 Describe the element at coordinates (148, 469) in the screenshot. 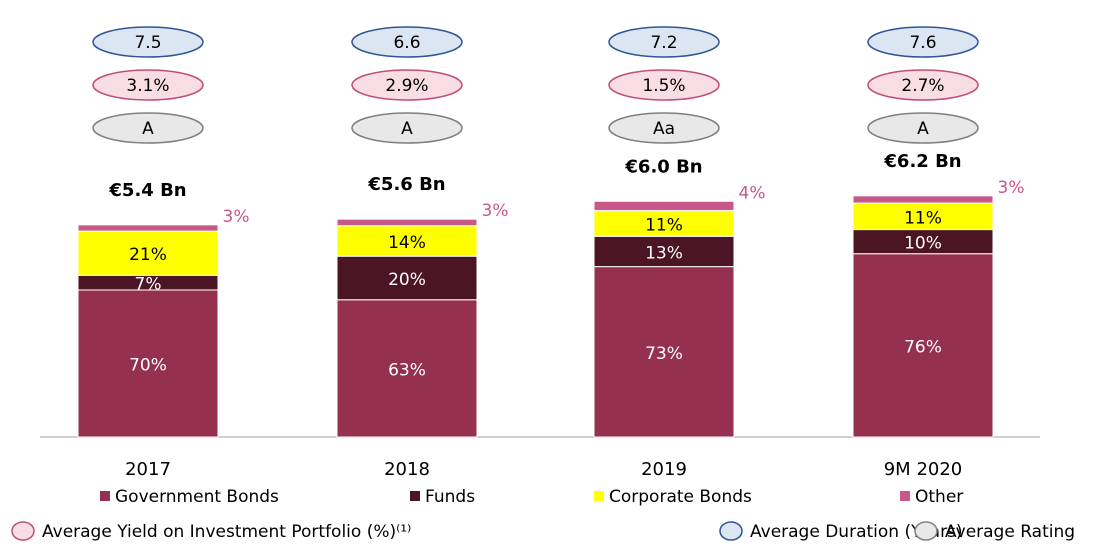

I see `x-tick-label: 2017` at that location.